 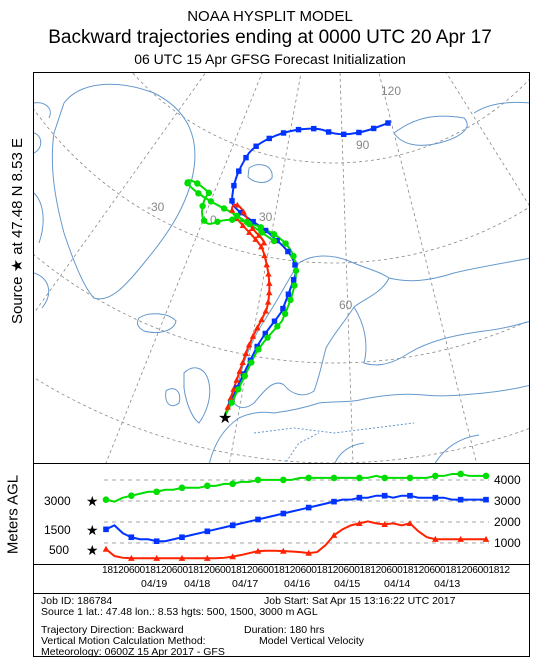 I want to click on vertical-profile-plot, so click(x=296, y=515).